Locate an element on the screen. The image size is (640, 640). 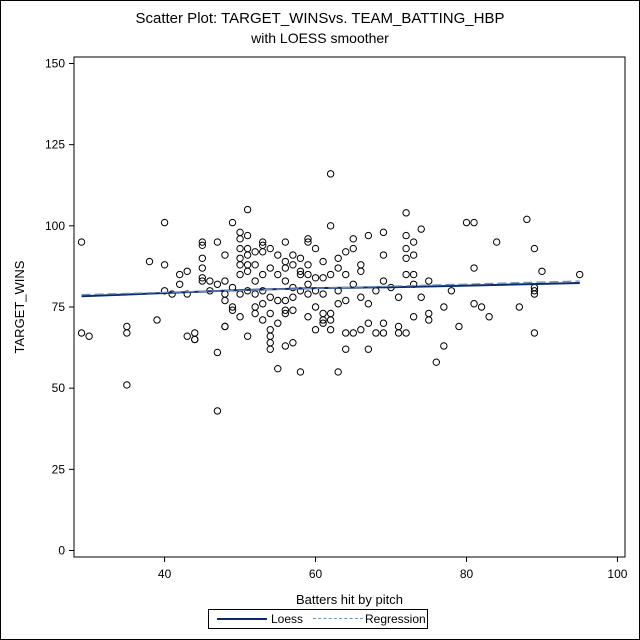
y-tick-label: 100 is located at coordinates (55, 226).